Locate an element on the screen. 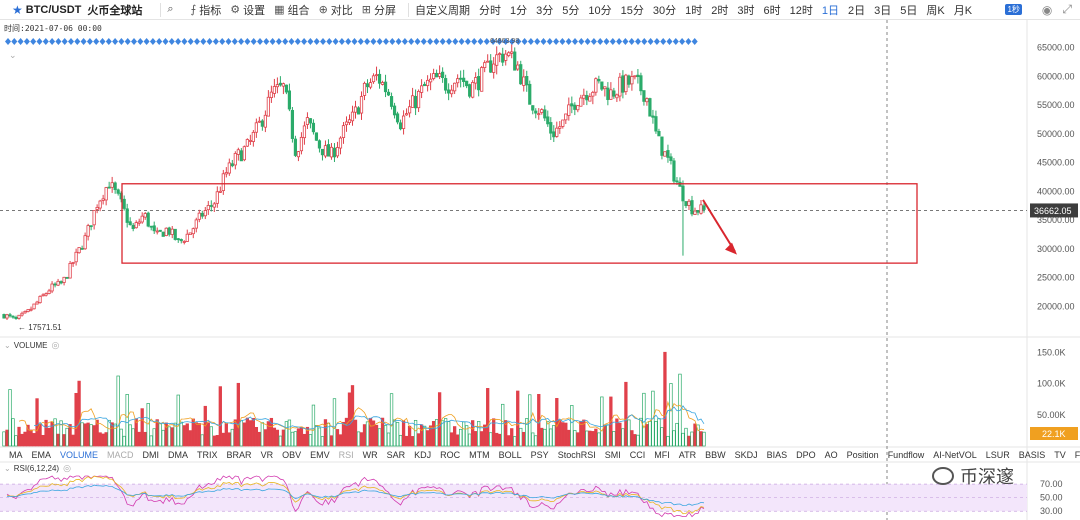 The image size is (1080, 520). indicator-tab-mtm: MTM is located at coordinates (479, 455).